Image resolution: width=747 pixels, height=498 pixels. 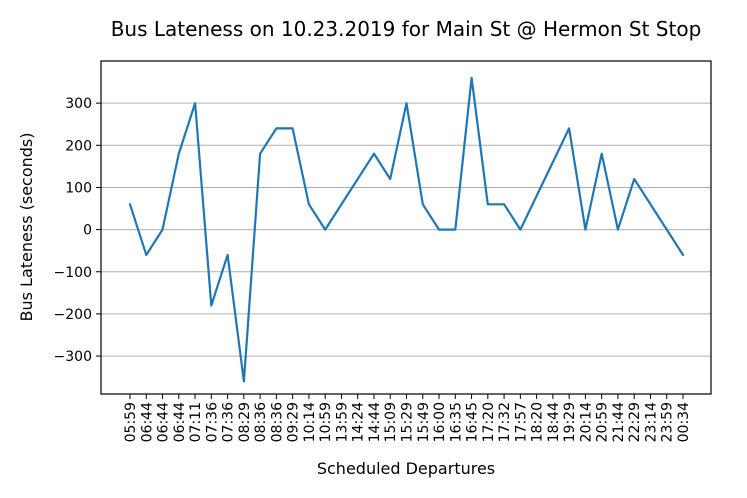 I want to click on x-tick-label: 16:45, so click(x=473, y=422).